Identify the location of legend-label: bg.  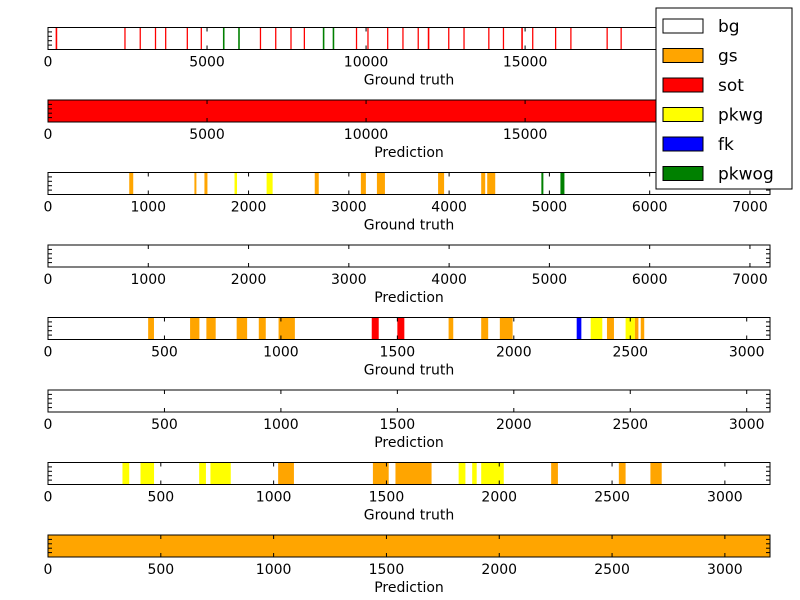
(729, 27).